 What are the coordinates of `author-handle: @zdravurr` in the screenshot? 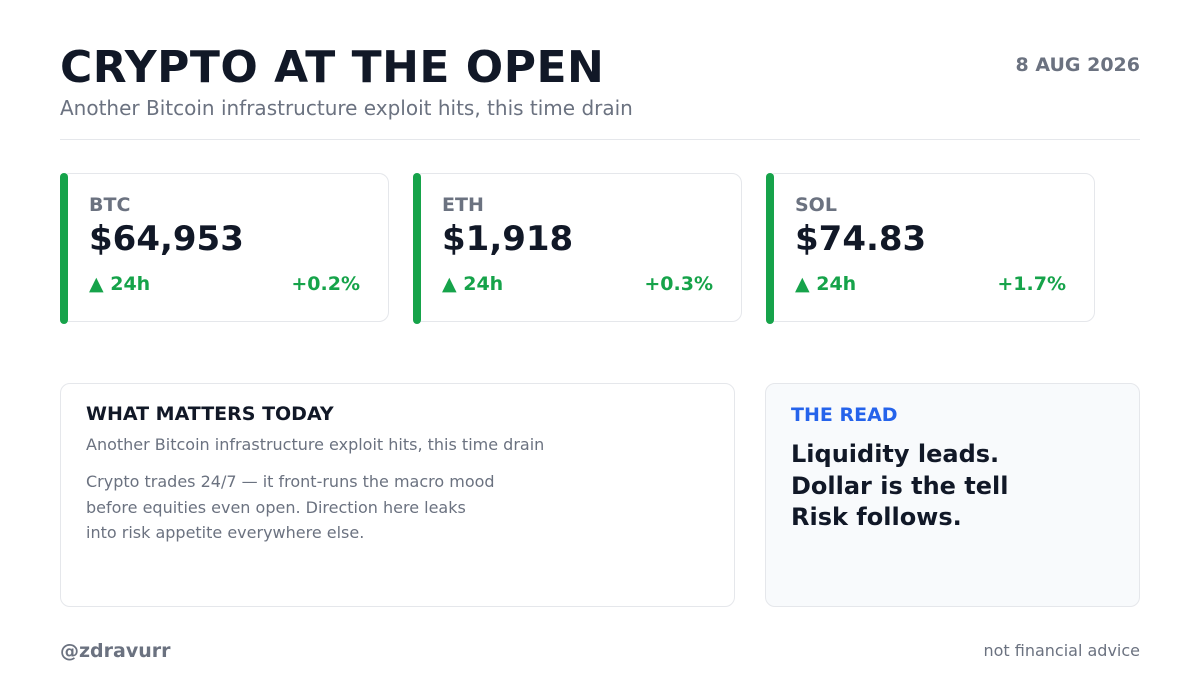 It's located at (115, 651).